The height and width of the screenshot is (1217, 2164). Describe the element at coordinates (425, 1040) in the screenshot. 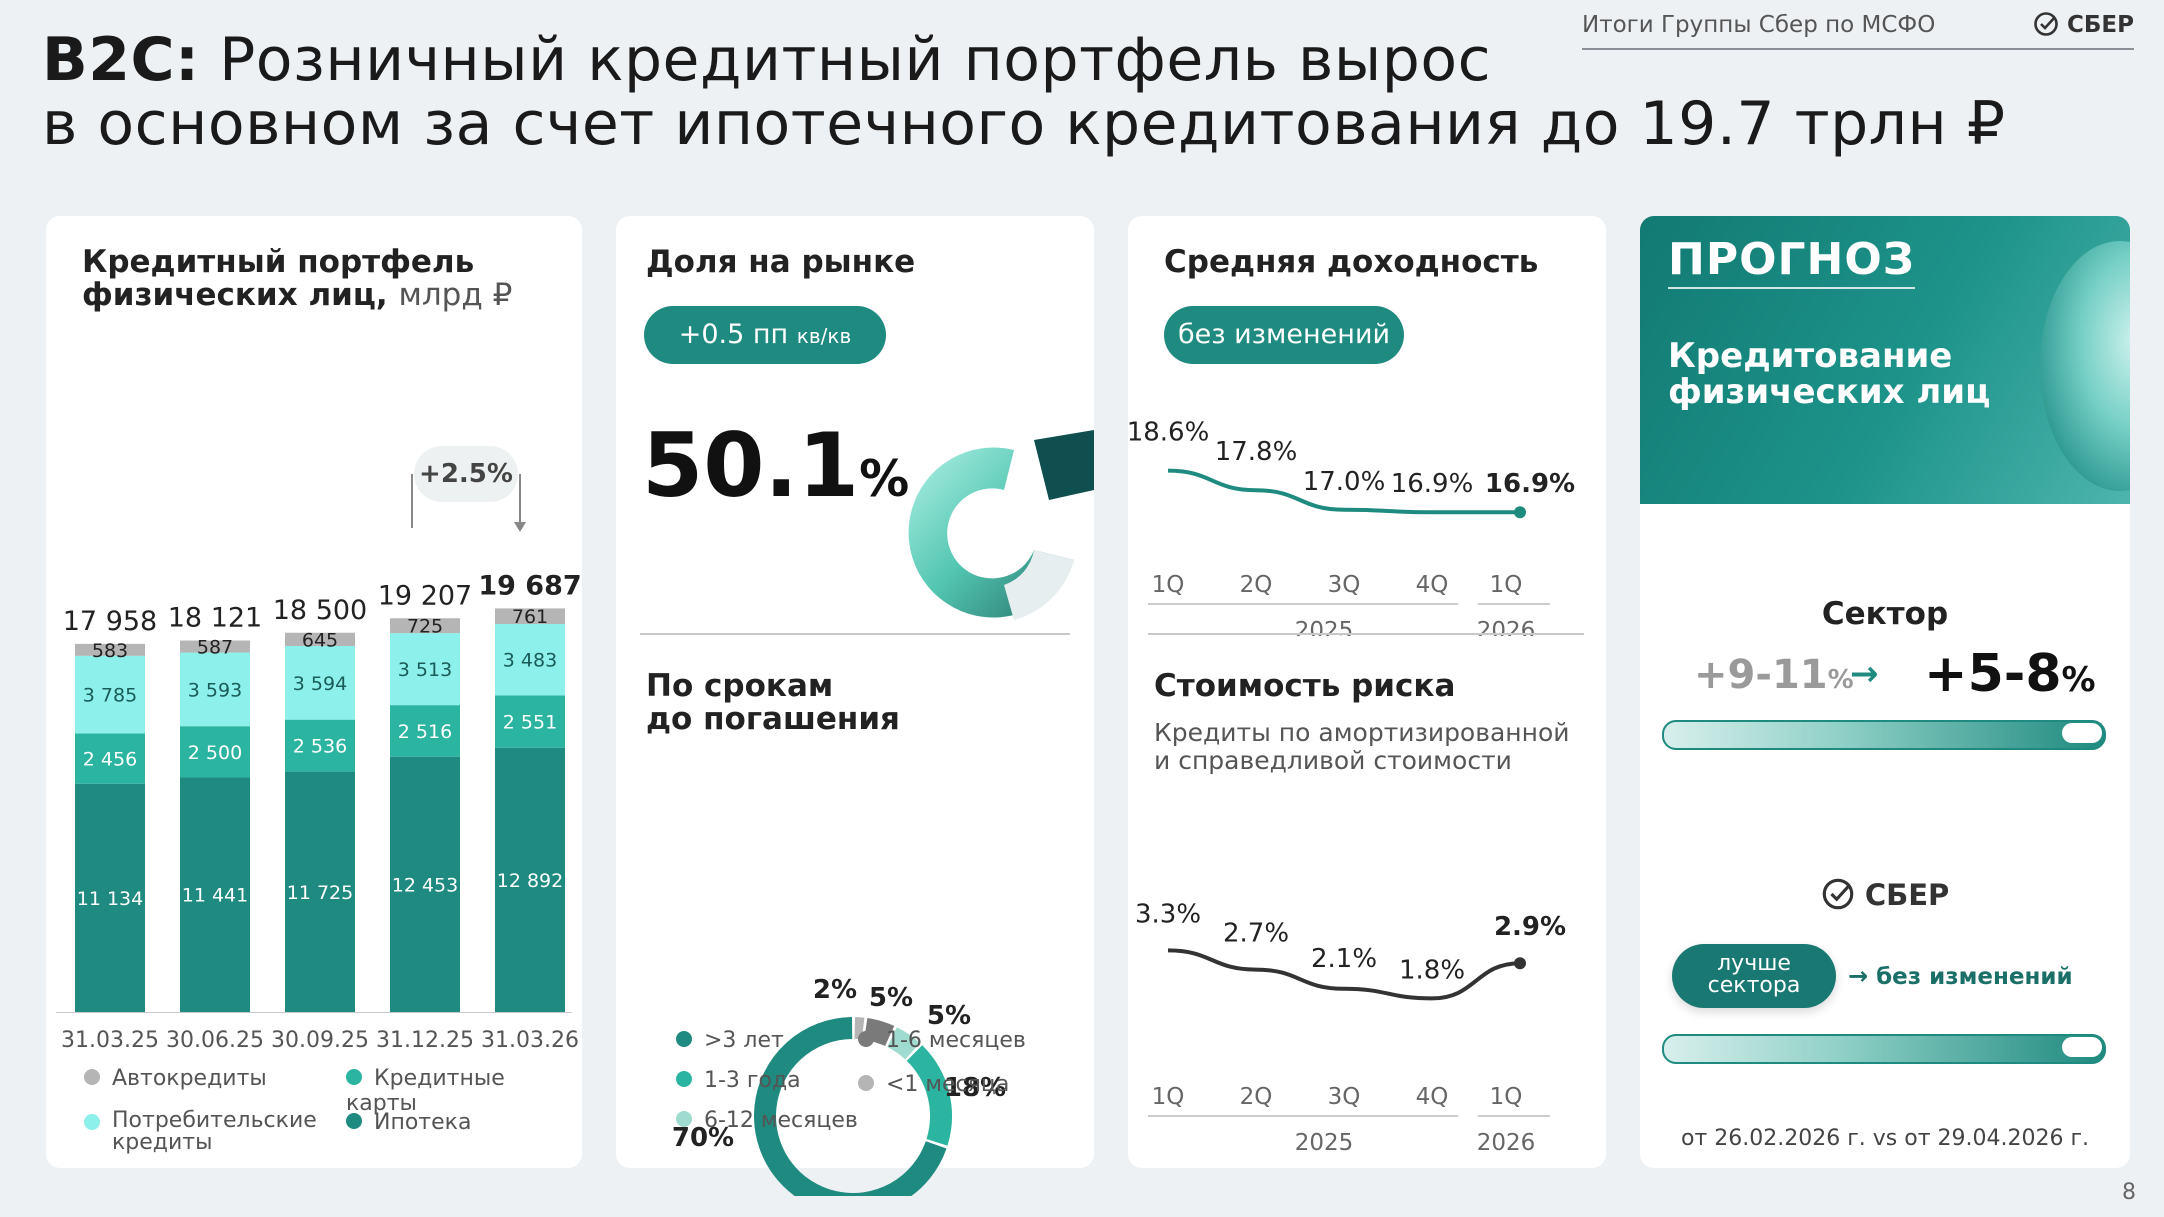

I see `x-tick-label: 31.12.25` at that location.